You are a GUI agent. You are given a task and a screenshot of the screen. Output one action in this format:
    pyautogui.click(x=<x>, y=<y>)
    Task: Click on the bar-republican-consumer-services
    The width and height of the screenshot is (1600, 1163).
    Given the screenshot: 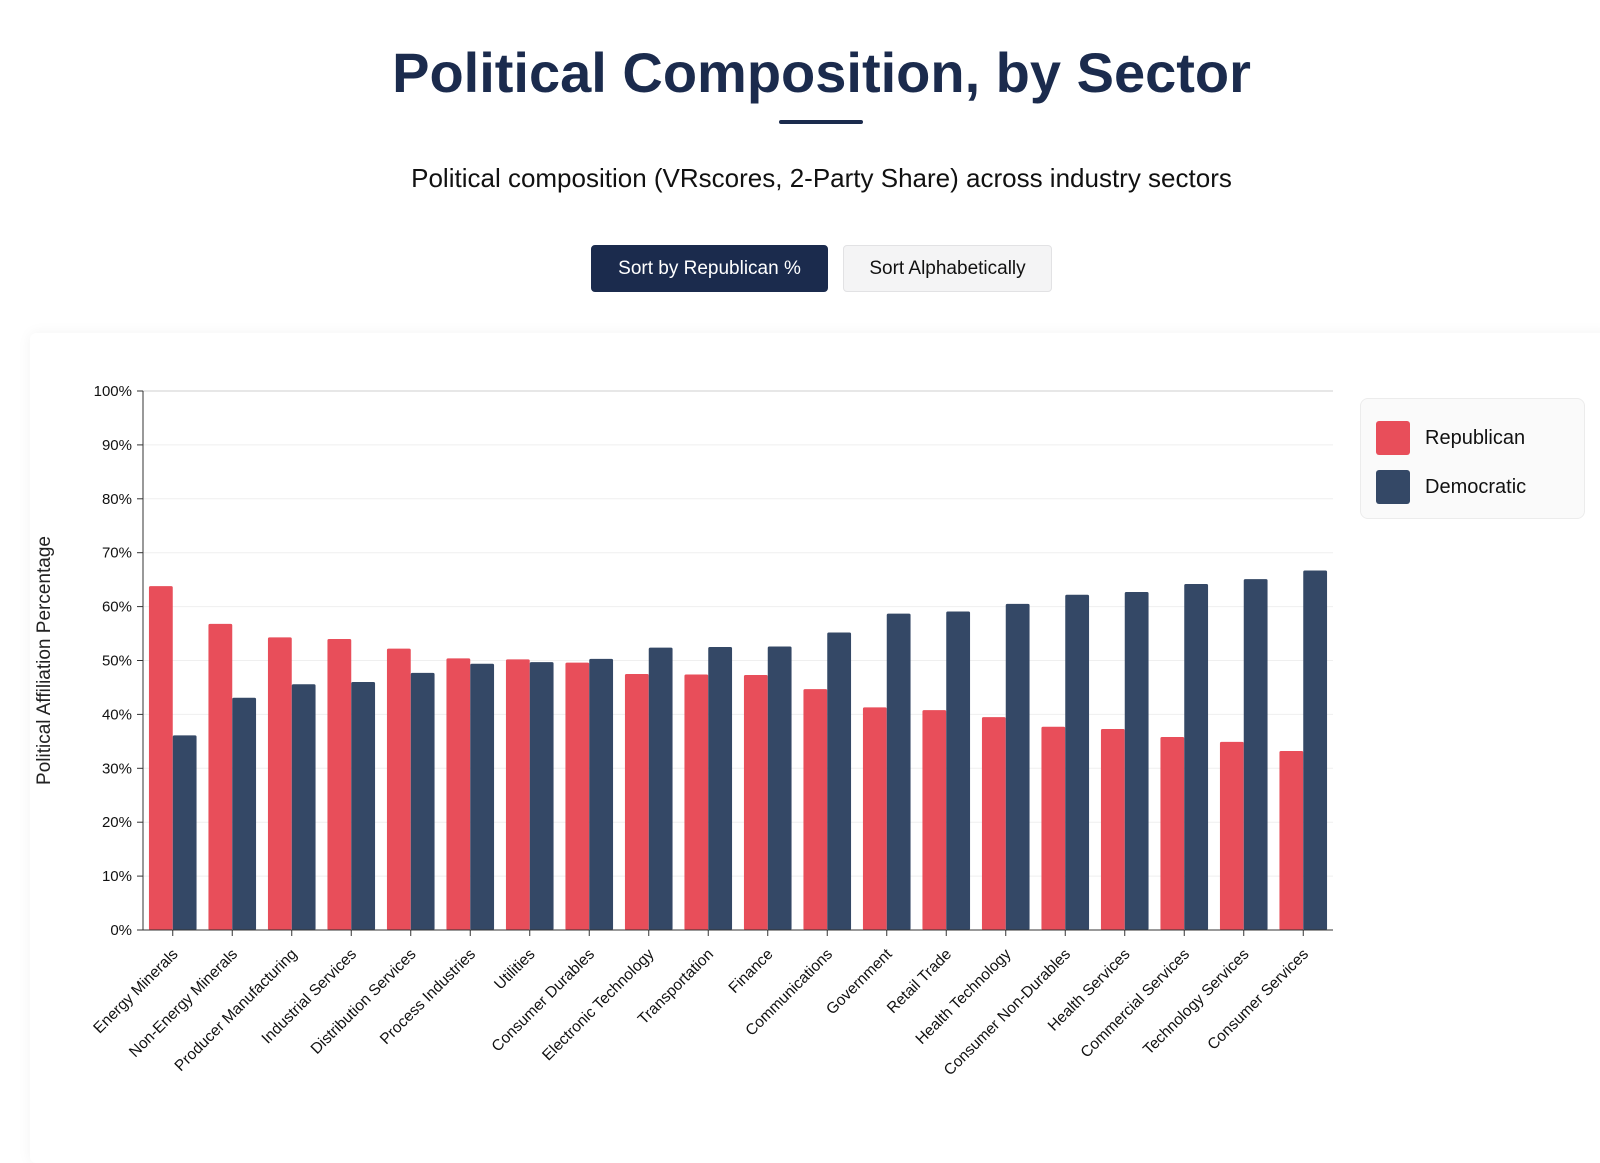 What is the action you would take?
    pyautogui.click(x=1291, y=840)
    